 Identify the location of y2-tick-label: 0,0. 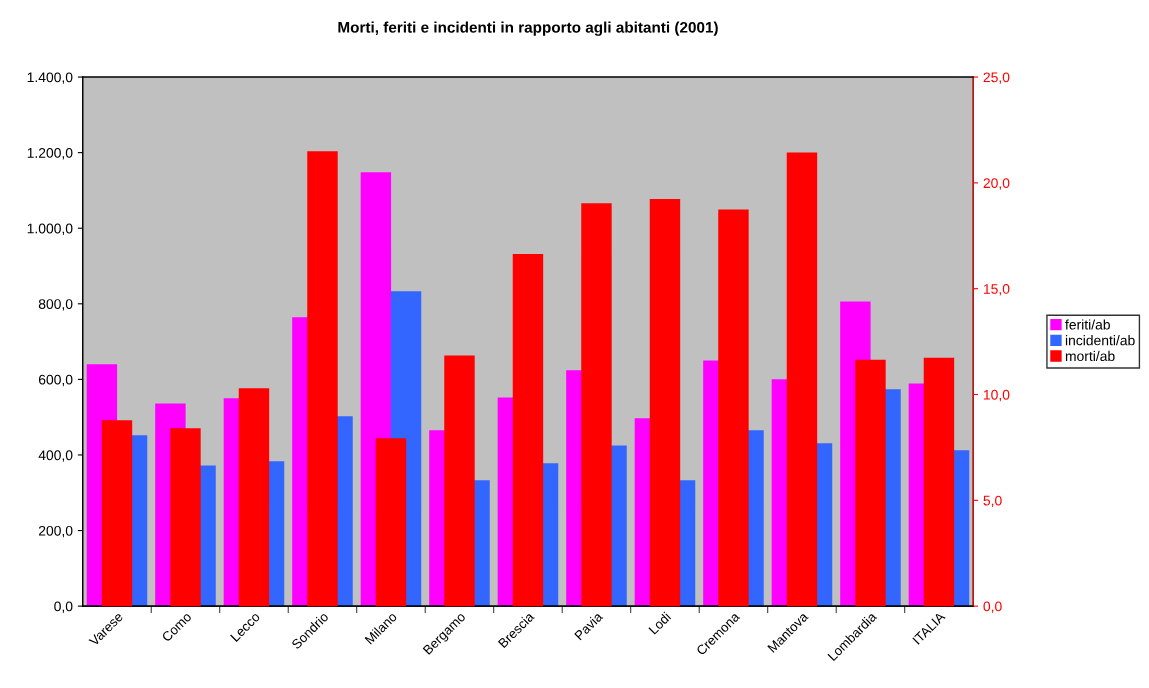
(992, 607).